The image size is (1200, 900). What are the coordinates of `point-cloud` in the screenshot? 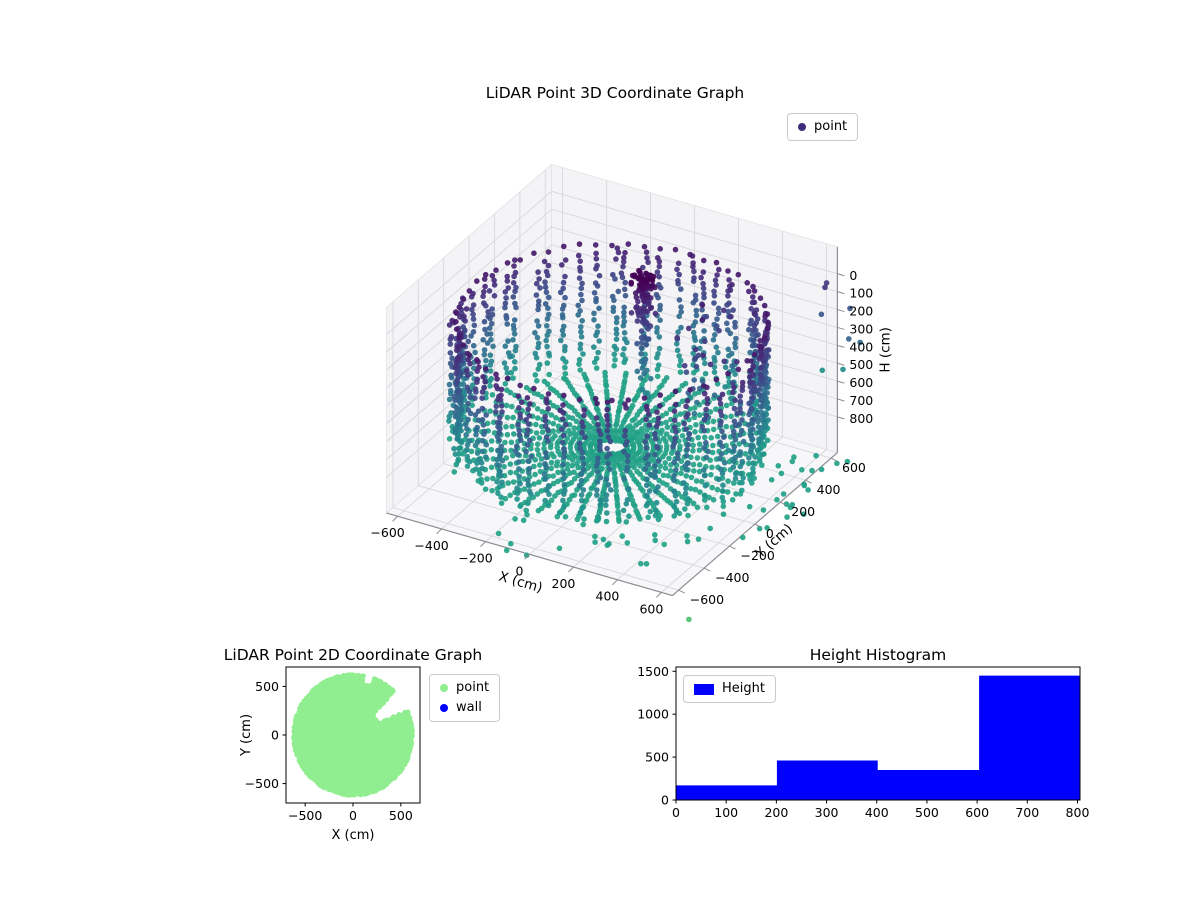 It's located at (654, 432).